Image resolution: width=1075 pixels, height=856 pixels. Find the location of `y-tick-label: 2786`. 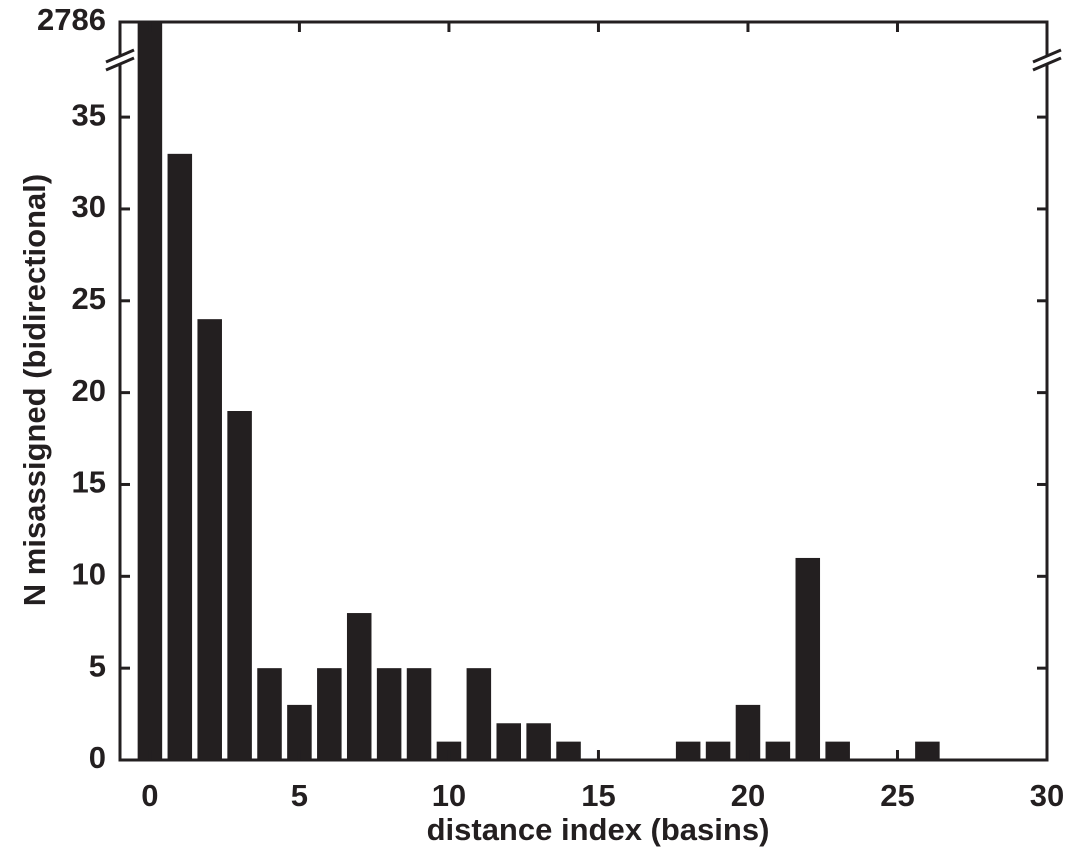

y-tick-label: 2786 is located at coordinates (71, 19).